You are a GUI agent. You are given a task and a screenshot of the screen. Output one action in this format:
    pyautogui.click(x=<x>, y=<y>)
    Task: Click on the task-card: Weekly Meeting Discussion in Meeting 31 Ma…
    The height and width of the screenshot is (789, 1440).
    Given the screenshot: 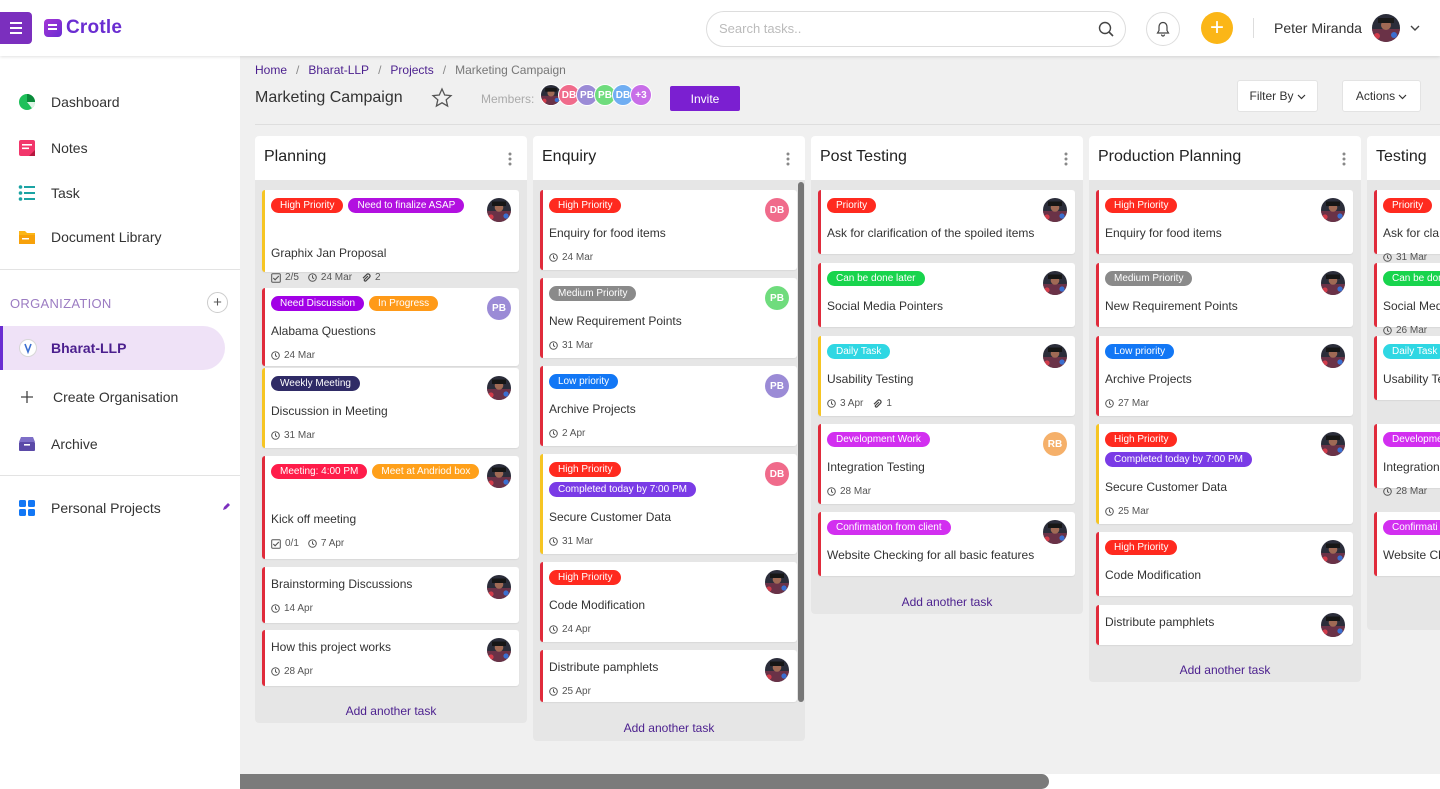 What is the action you would take?
    pyautogui.click(x=390, y=408)
    